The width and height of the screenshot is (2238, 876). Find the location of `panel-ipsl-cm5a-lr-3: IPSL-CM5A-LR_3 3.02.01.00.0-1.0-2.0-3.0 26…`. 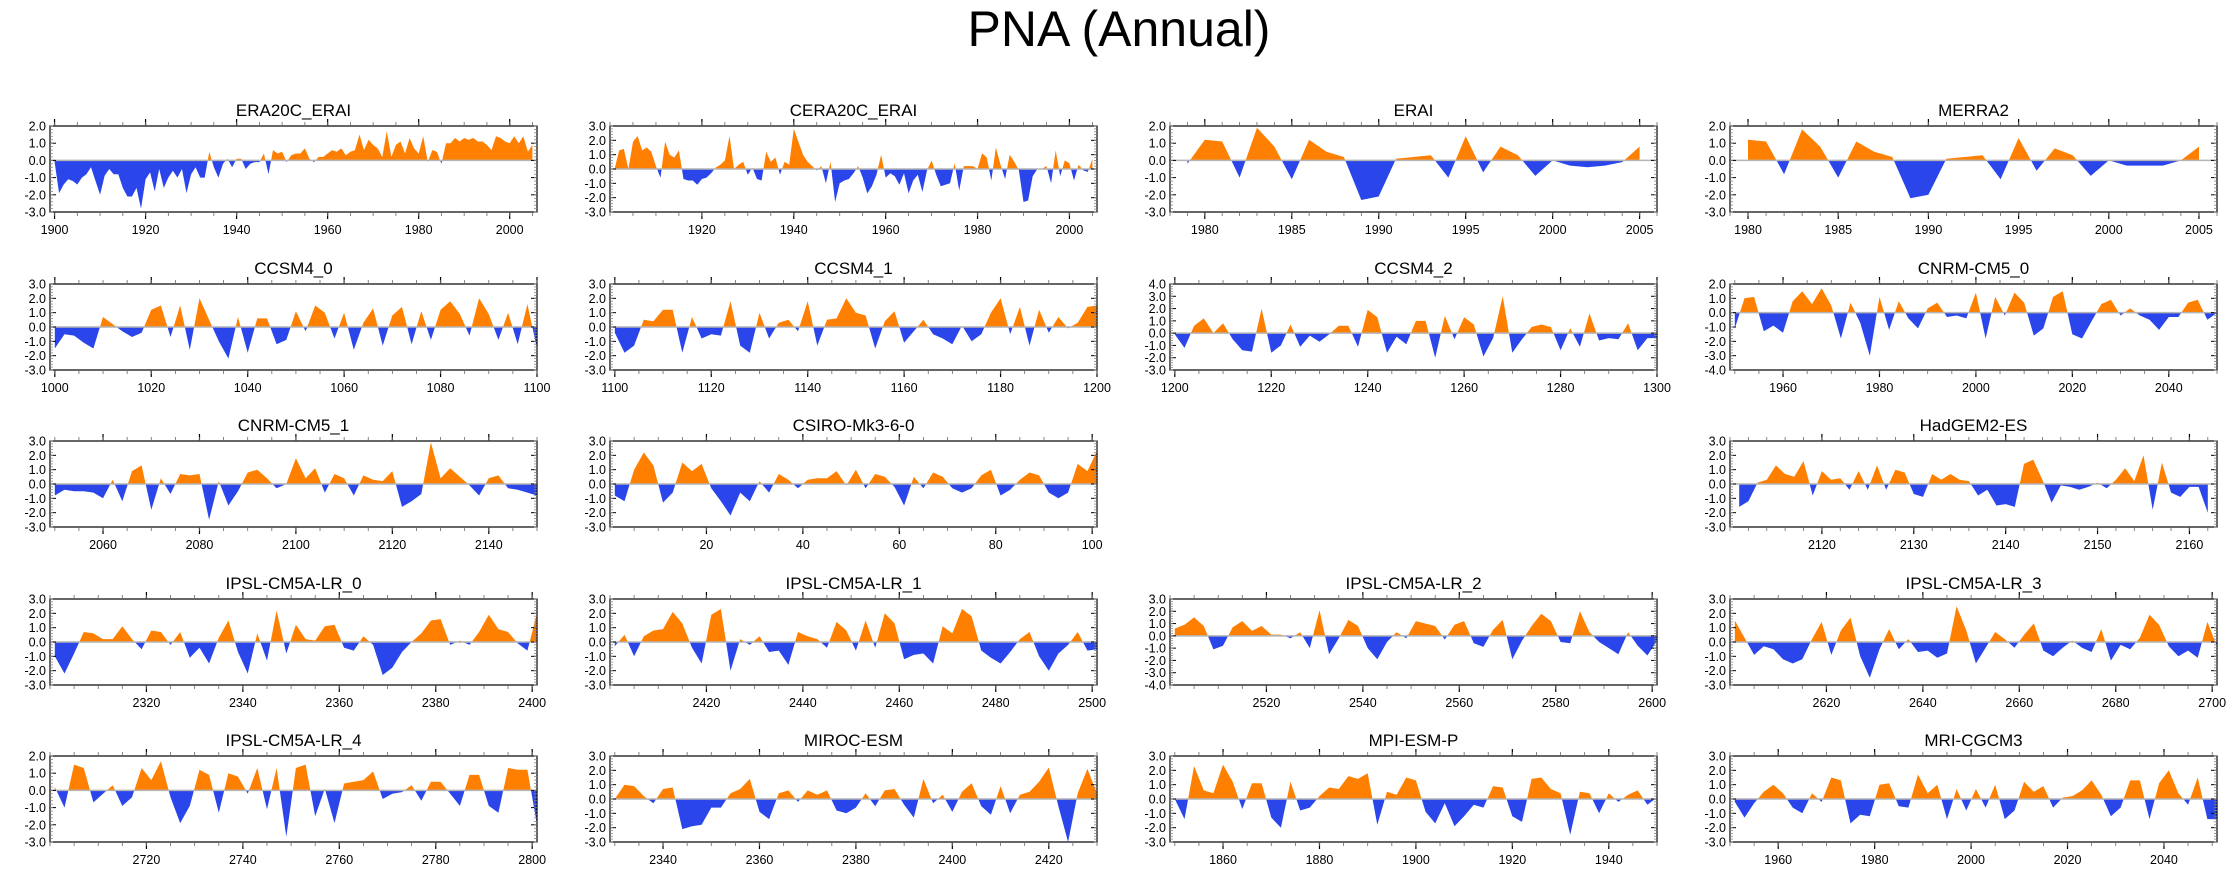

panel-ipsl-cm5a-lr-3: IPSL-CM5A-LR_3 3.02.01.00.0-1.0-2.0-3.0 26… is located at coordinates (1965, 642).